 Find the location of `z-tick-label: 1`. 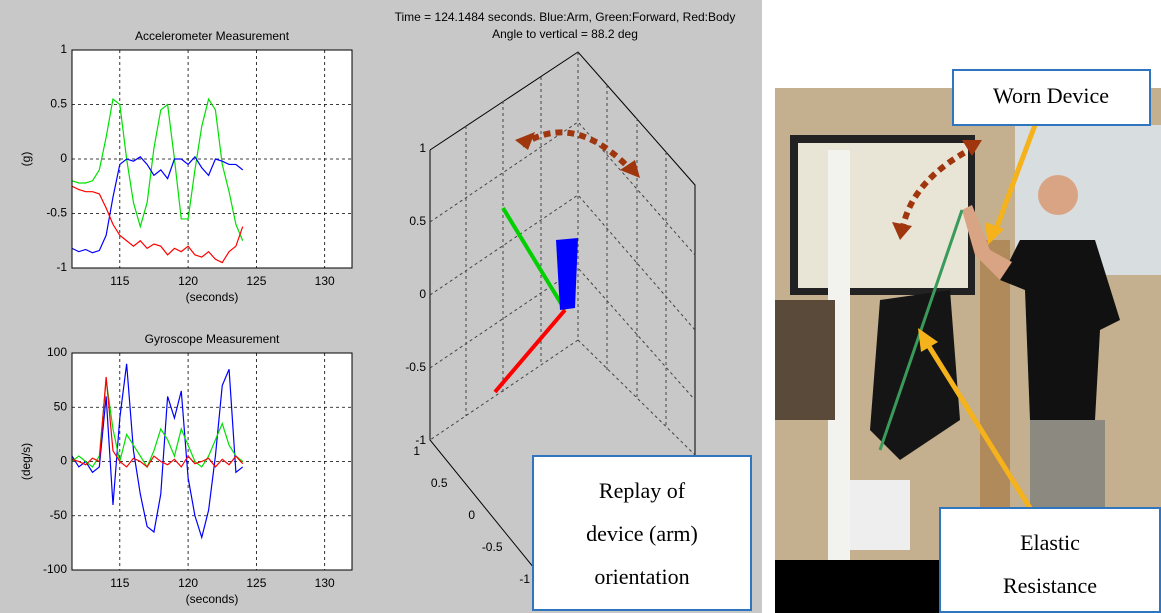

z-tick-label: 1 is located at coordinates (422, 148).